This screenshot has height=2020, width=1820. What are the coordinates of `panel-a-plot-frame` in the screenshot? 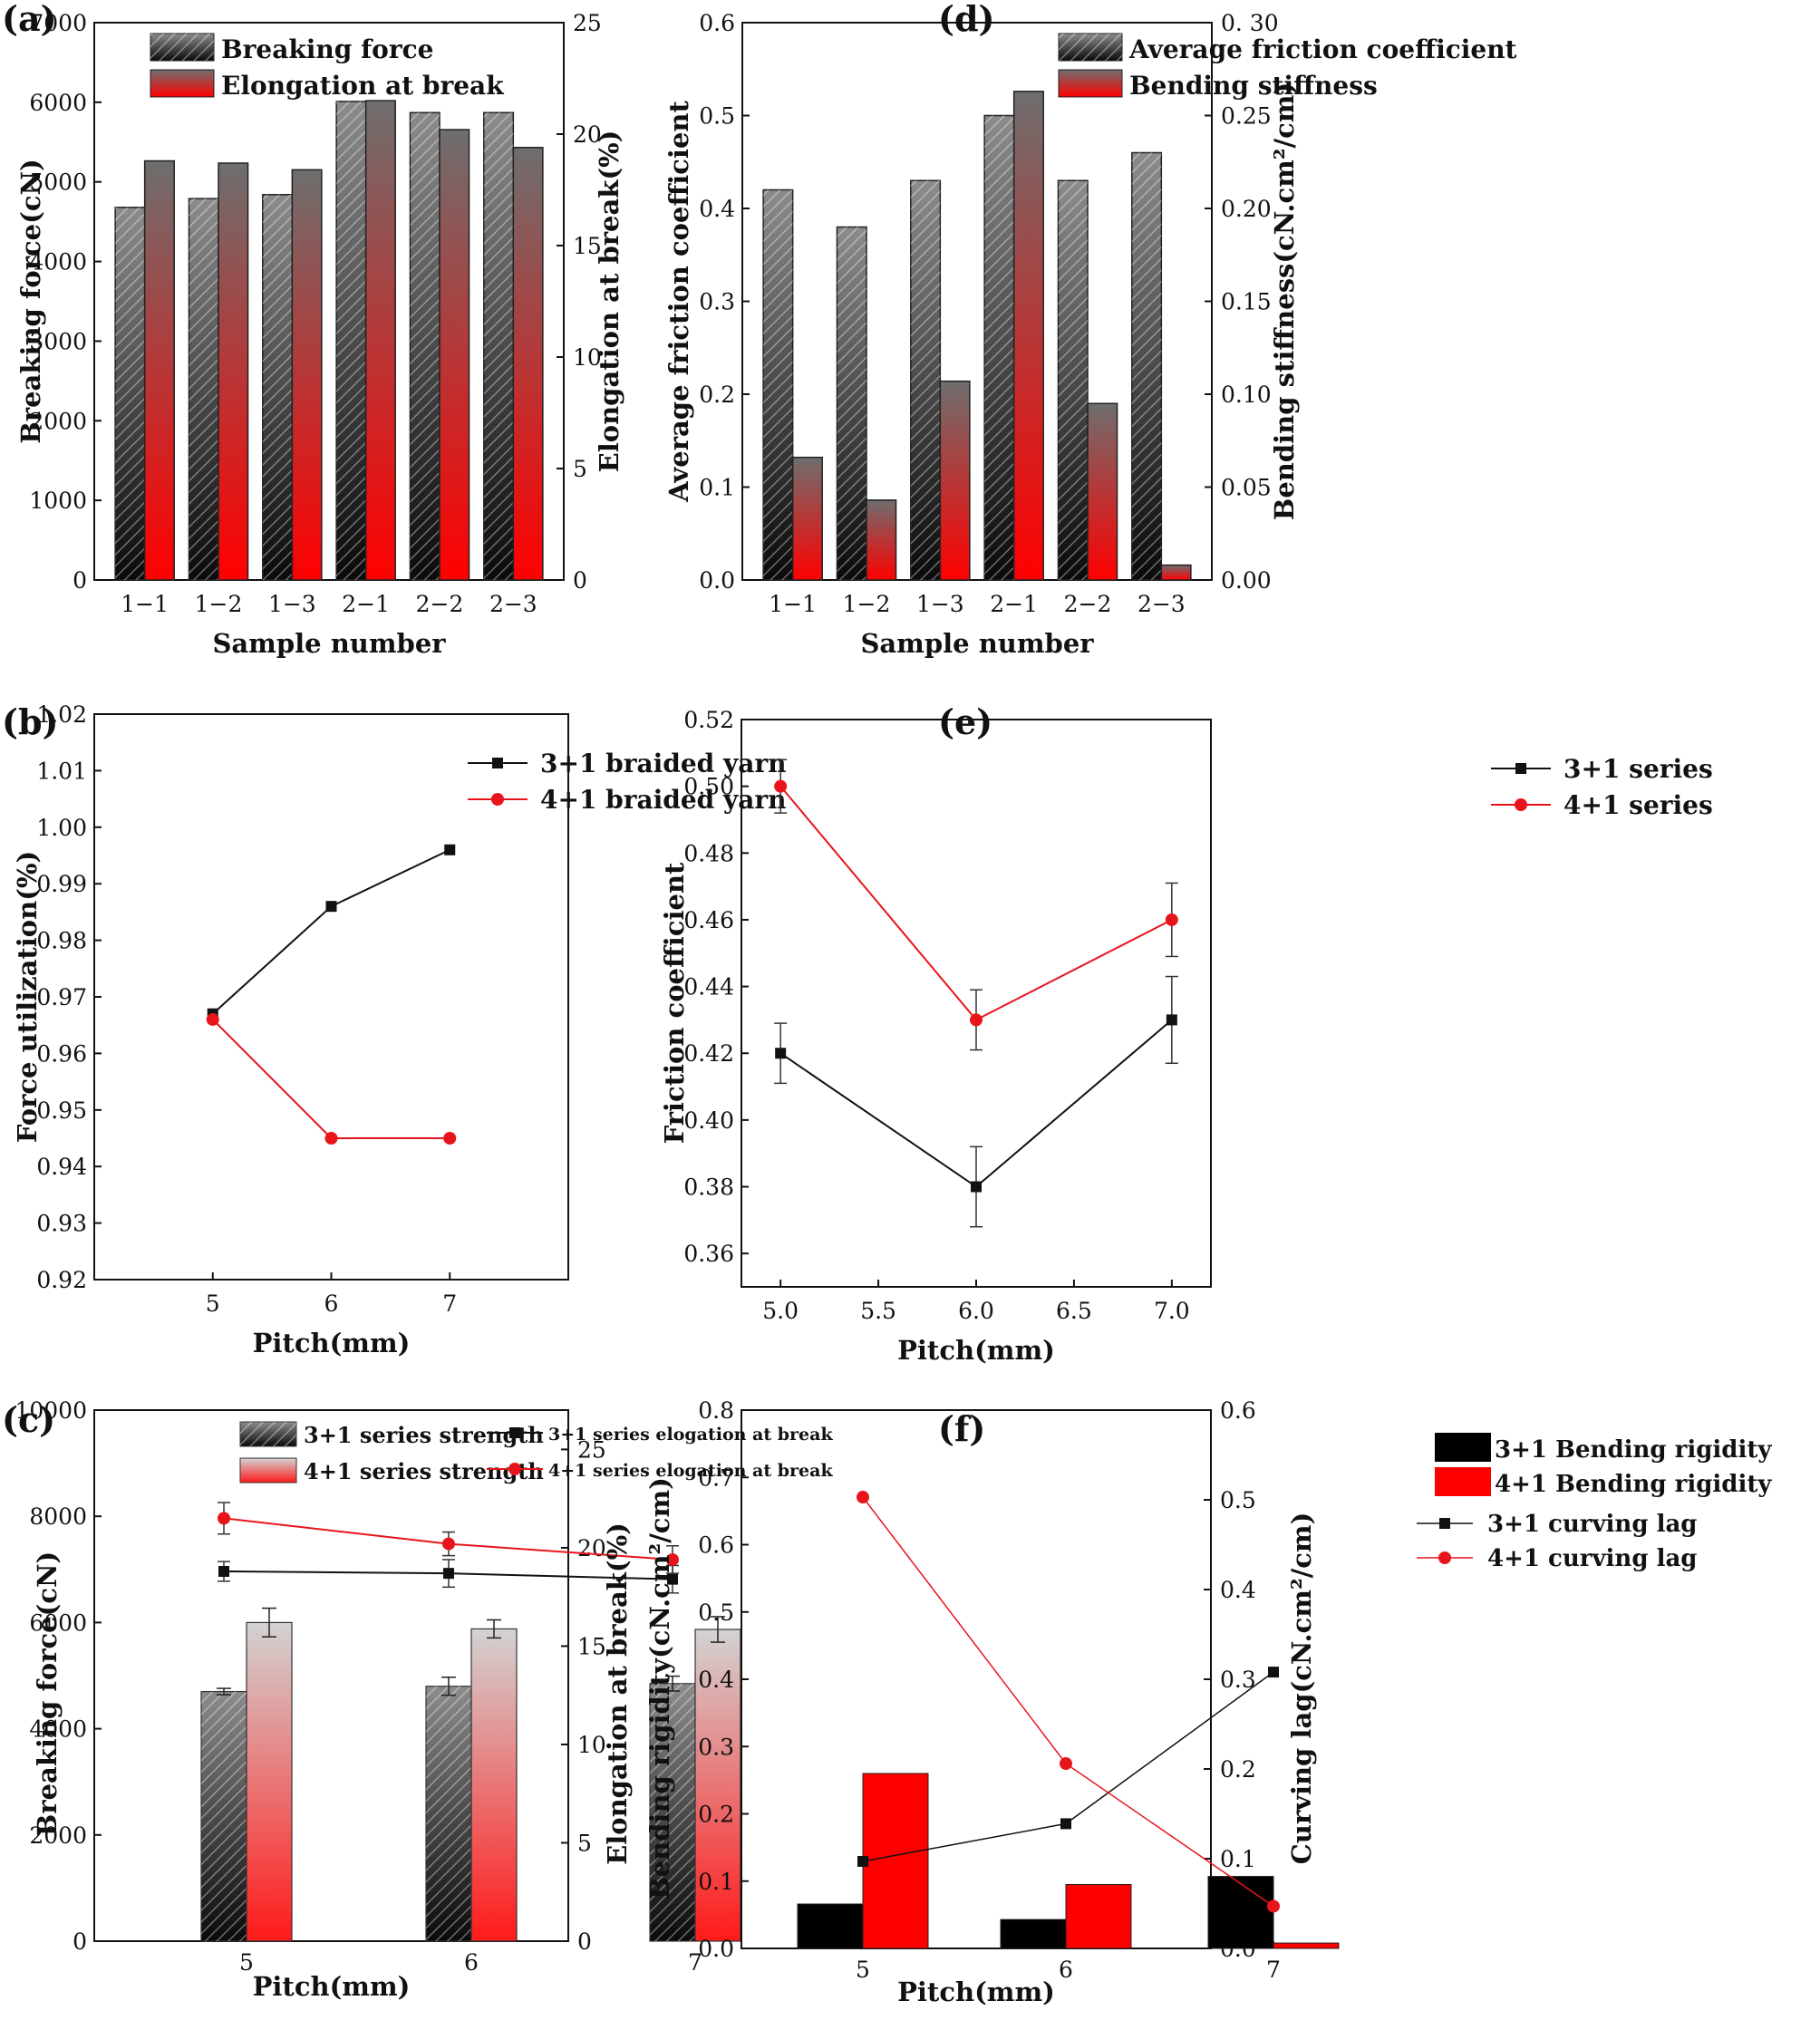 It's located at (329, 302).